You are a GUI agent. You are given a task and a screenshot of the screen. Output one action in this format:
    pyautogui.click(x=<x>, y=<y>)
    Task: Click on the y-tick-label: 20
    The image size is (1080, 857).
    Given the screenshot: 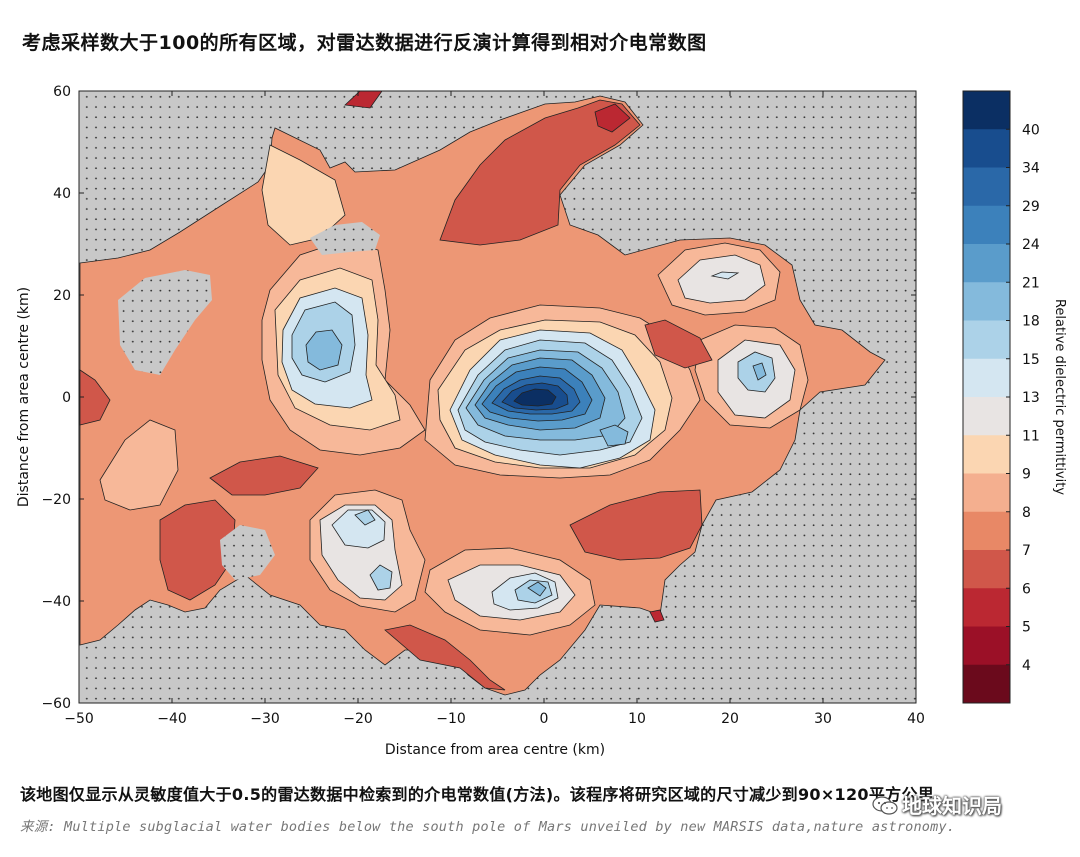 What is the action you would take?
    pyautogui.click(x=62, y=296)
    